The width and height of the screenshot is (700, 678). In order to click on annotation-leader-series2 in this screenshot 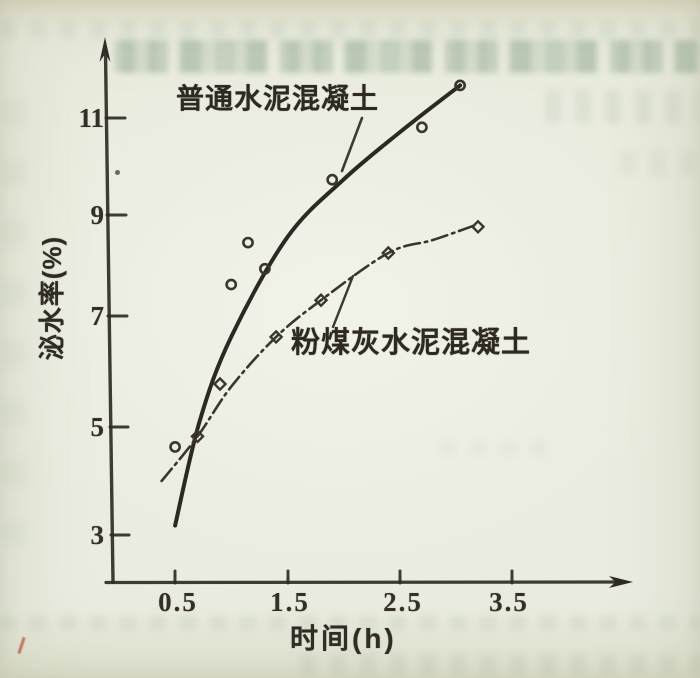, I will do `click(343, 301)`.